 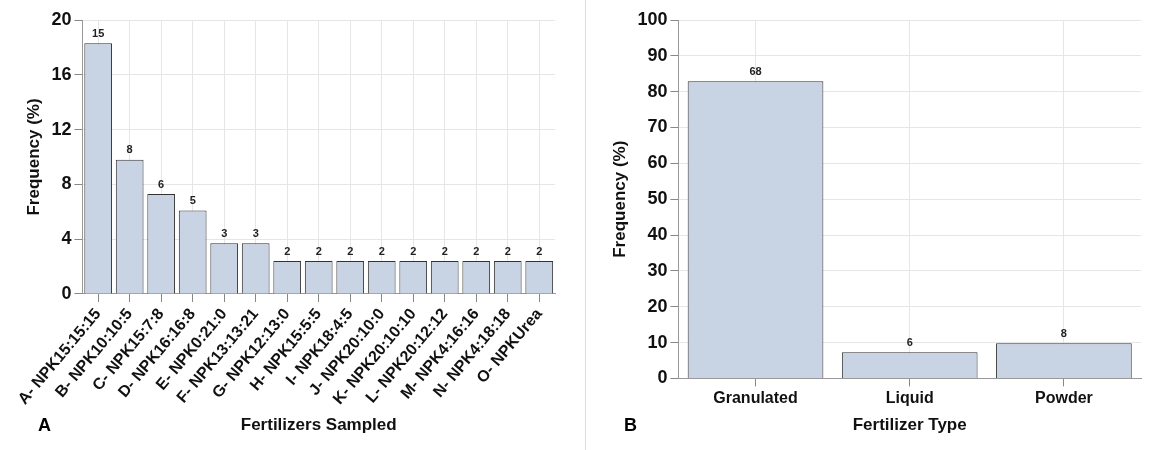 What do you see at coordinates (1064, 398) in the screenshot?
I see `x-tick-label: Powder` at bounding box center [1064, 398].